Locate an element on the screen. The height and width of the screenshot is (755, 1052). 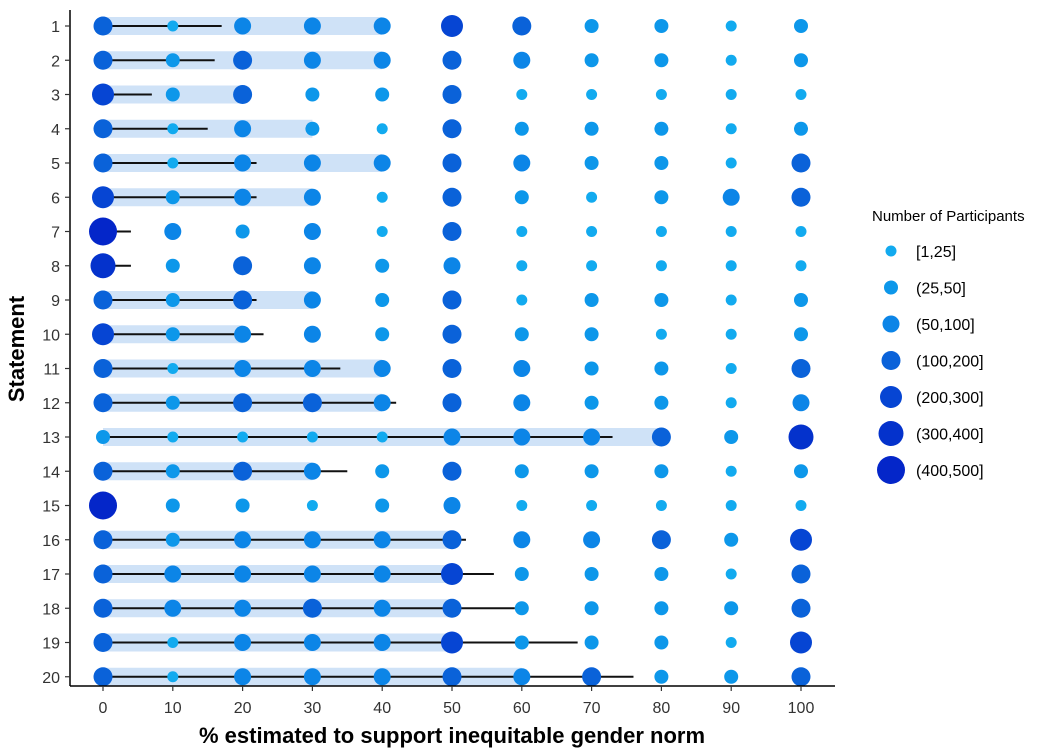
point-s4-x60 is located at coordinates (521, 128).